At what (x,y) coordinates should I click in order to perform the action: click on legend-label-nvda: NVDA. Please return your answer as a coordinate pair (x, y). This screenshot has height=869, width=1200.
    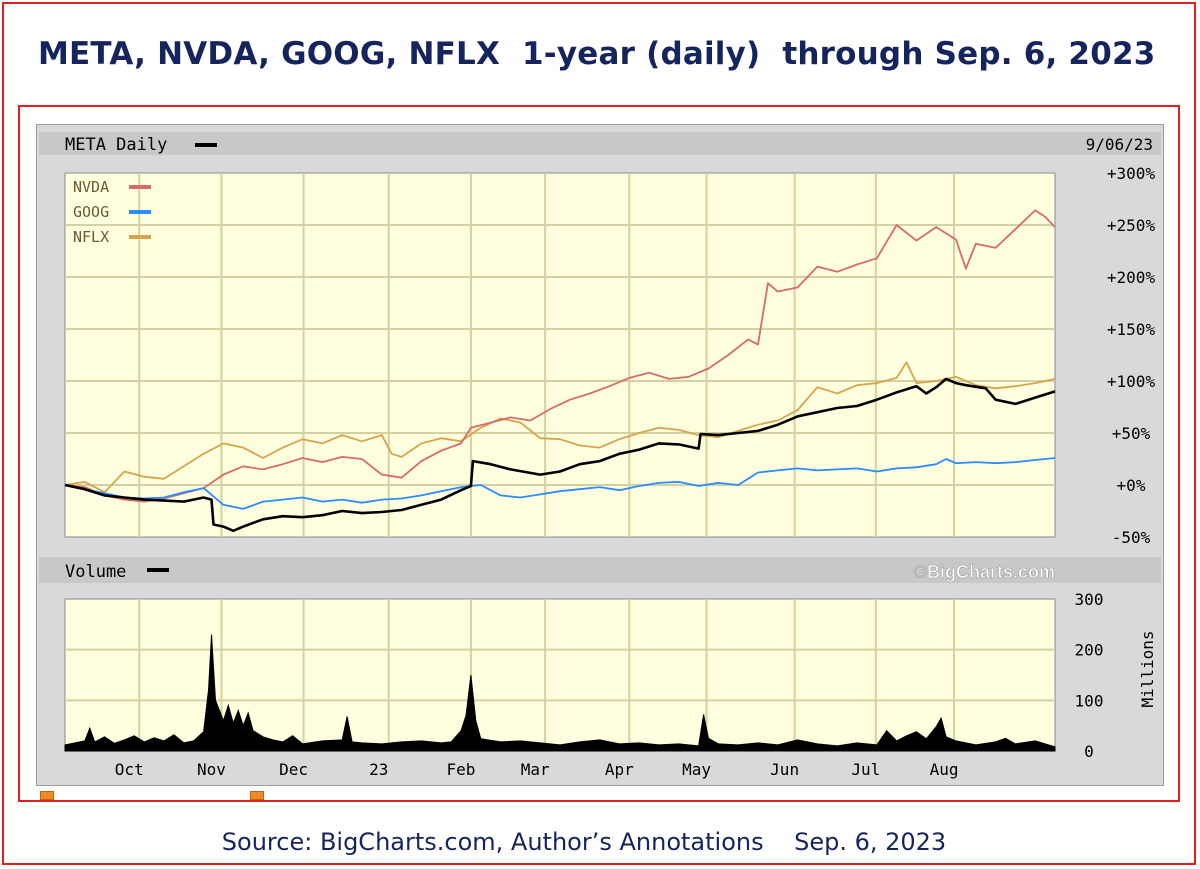
    Looking at the image, I should click on (91, 187).